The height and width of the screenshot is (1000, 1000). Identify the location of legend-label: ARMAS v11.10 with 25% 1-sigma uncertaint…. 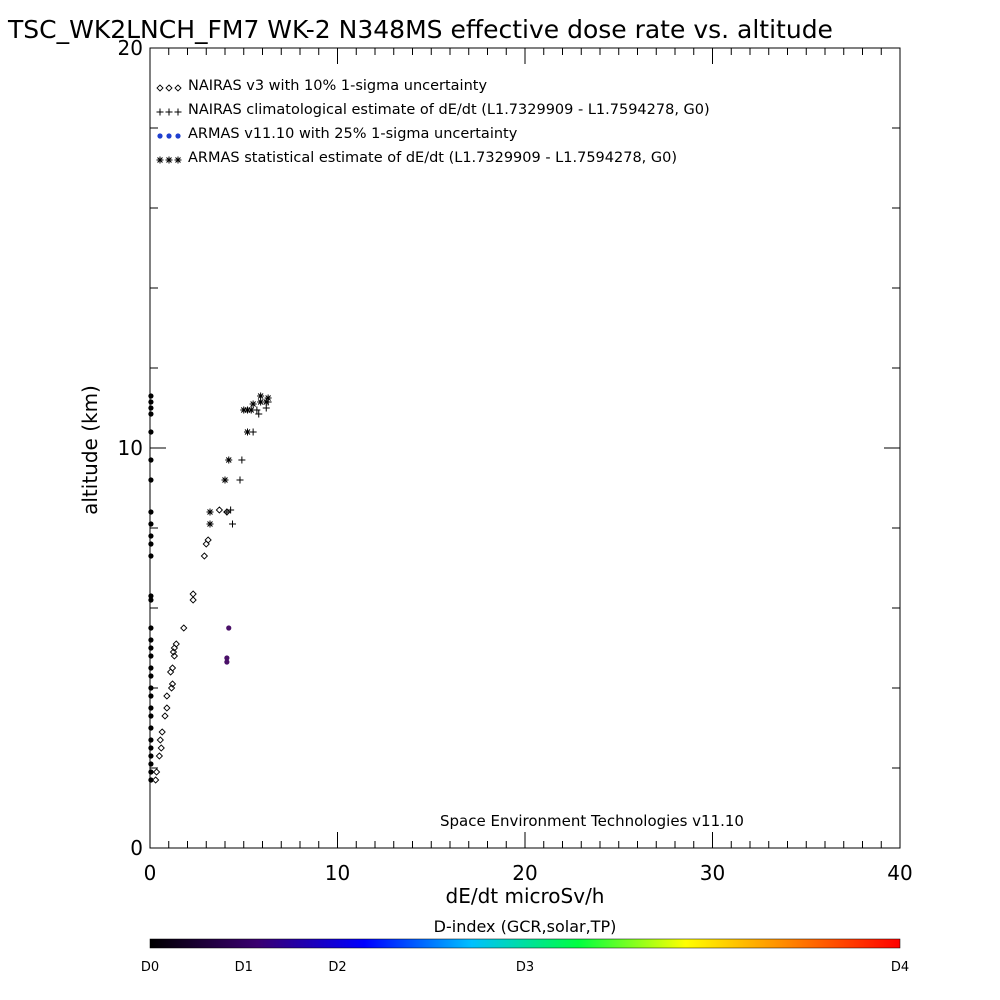
(353, 134).